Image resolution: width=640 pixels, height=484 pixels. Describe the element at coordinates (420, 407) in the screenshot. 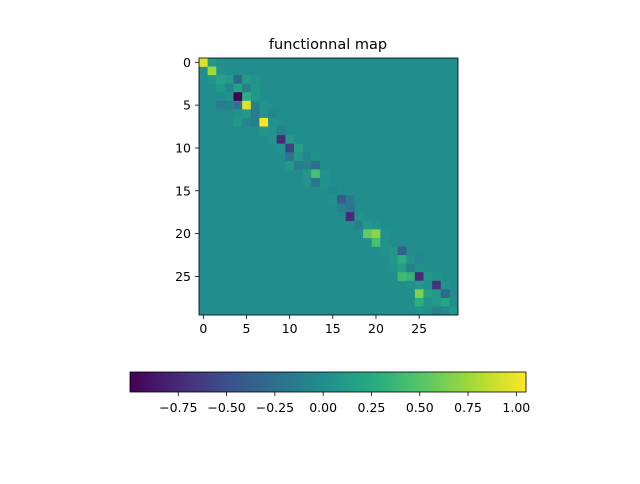

I see `colorbar-tick-label: 0.50` at that location.